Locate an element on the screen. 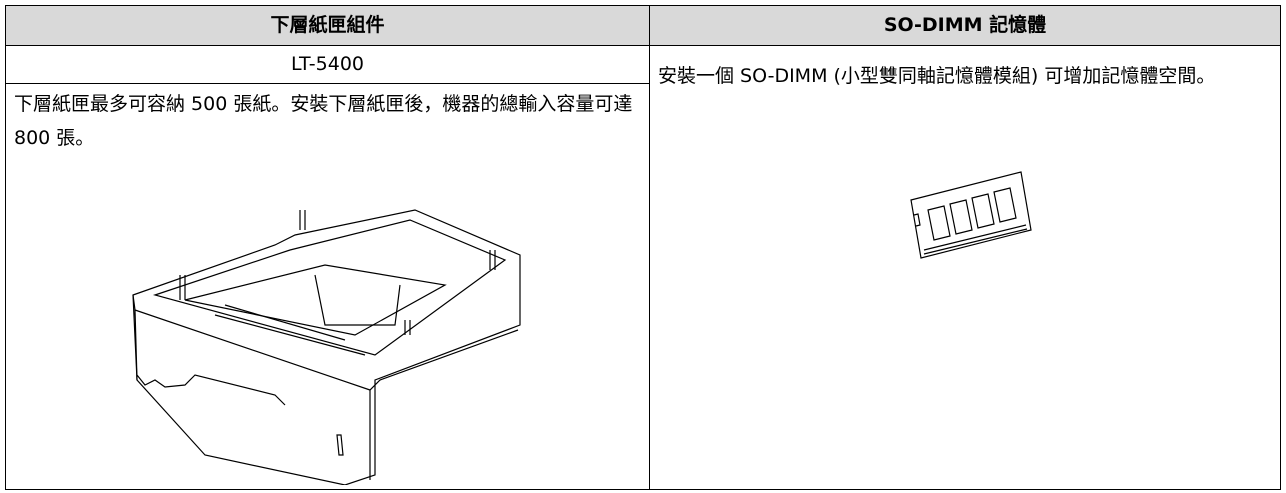 This screenshot has height=493, width=1286. header-cell: SO-DIMM 記憶體 is located at coordinates (965, 25).